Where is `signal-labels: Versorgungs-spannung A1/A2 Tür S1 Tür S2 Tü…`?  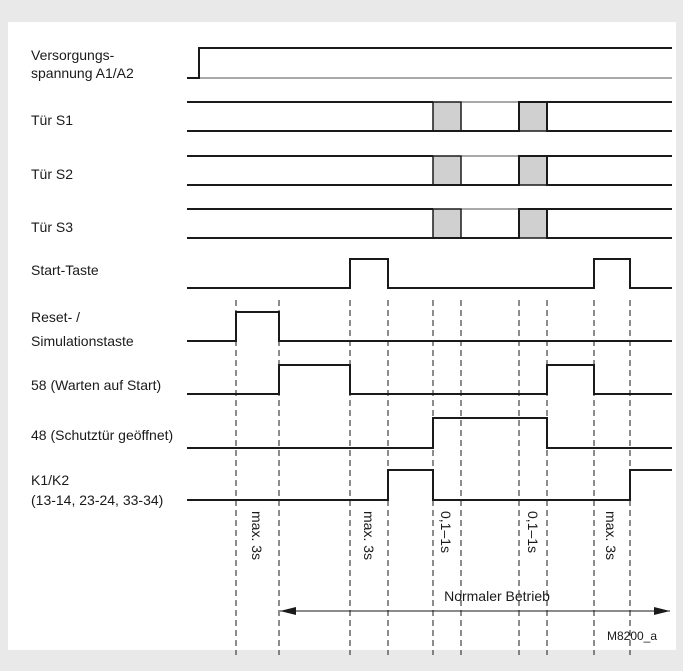
signal-labels: Versorgungs-spannung A1/A2 Tür S1 Tür S2 Tü… is located at coordinates (102, 277).